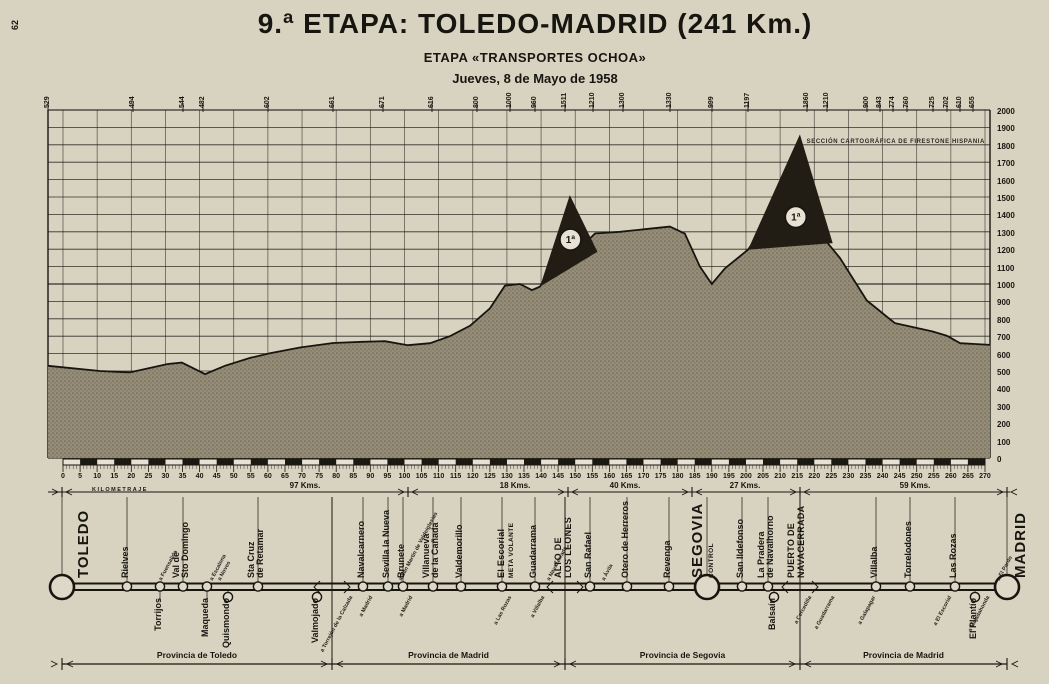  I want to click on km-tick-label: 55, so click(250, 476).